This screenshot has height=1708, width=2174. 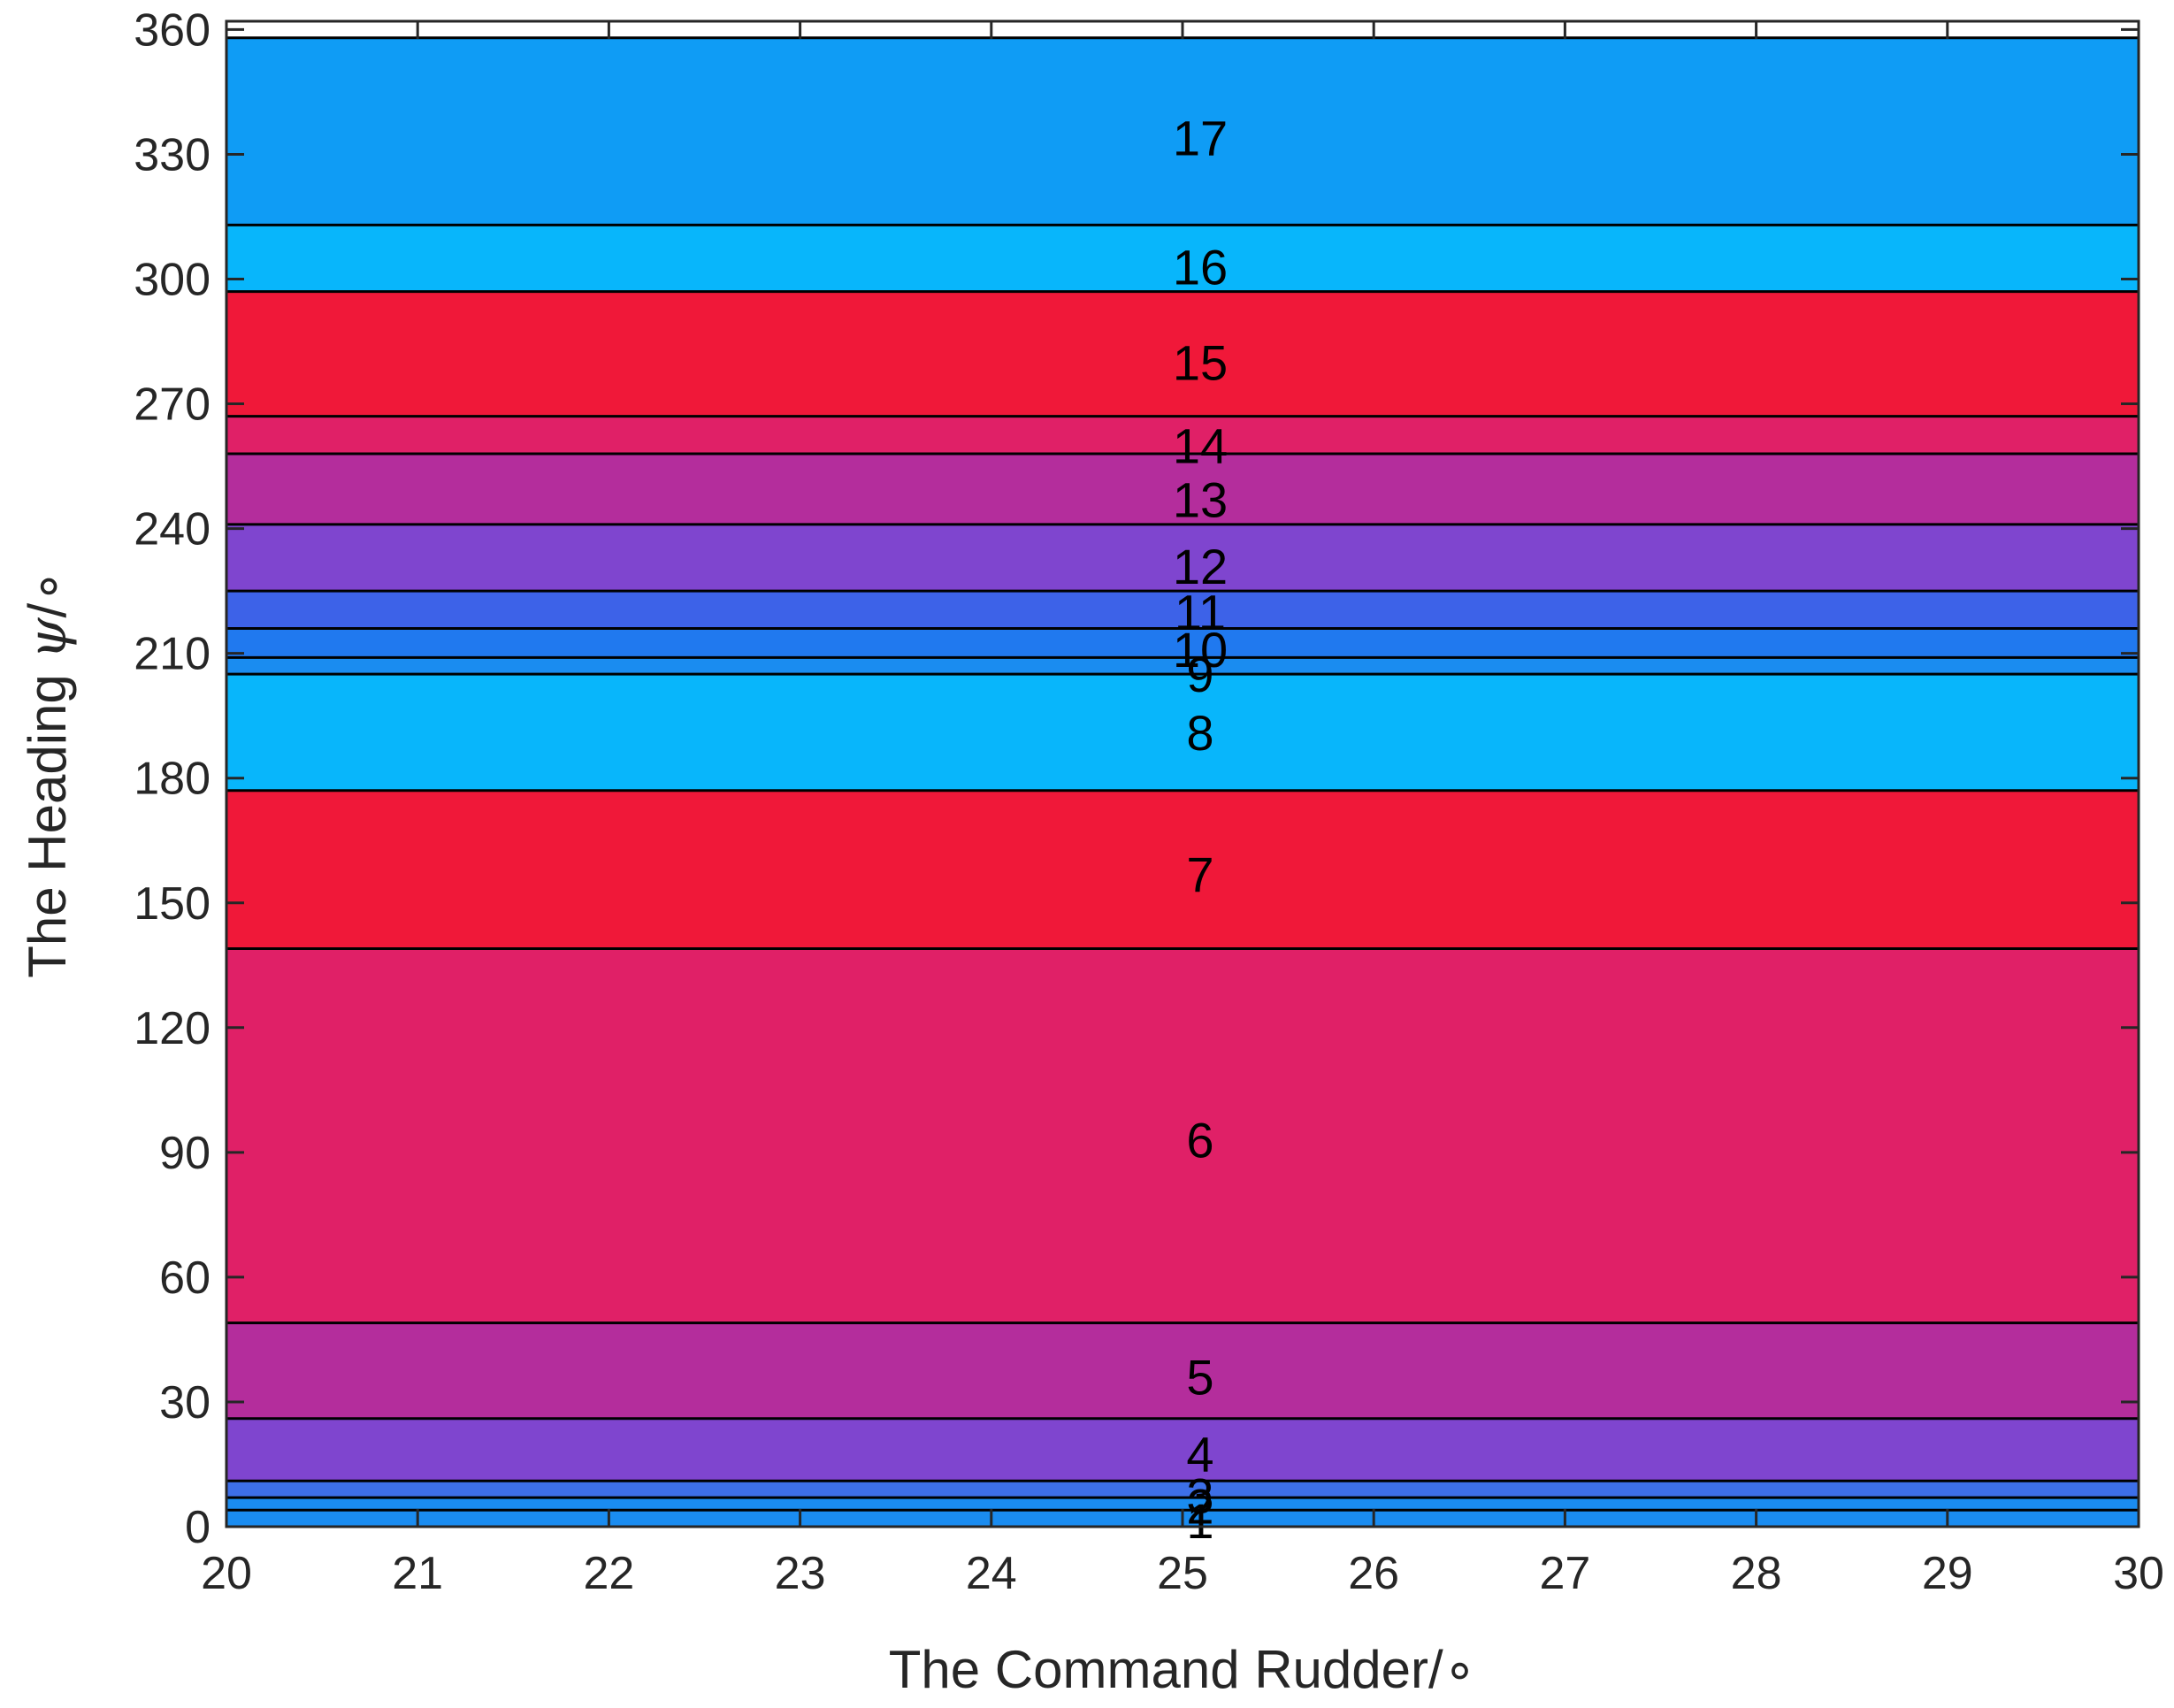 What do you see at coordinates (1182, 1573) in the screenshot?
I see `x-tick-label: 25` at bounding box center [1182, 1573].